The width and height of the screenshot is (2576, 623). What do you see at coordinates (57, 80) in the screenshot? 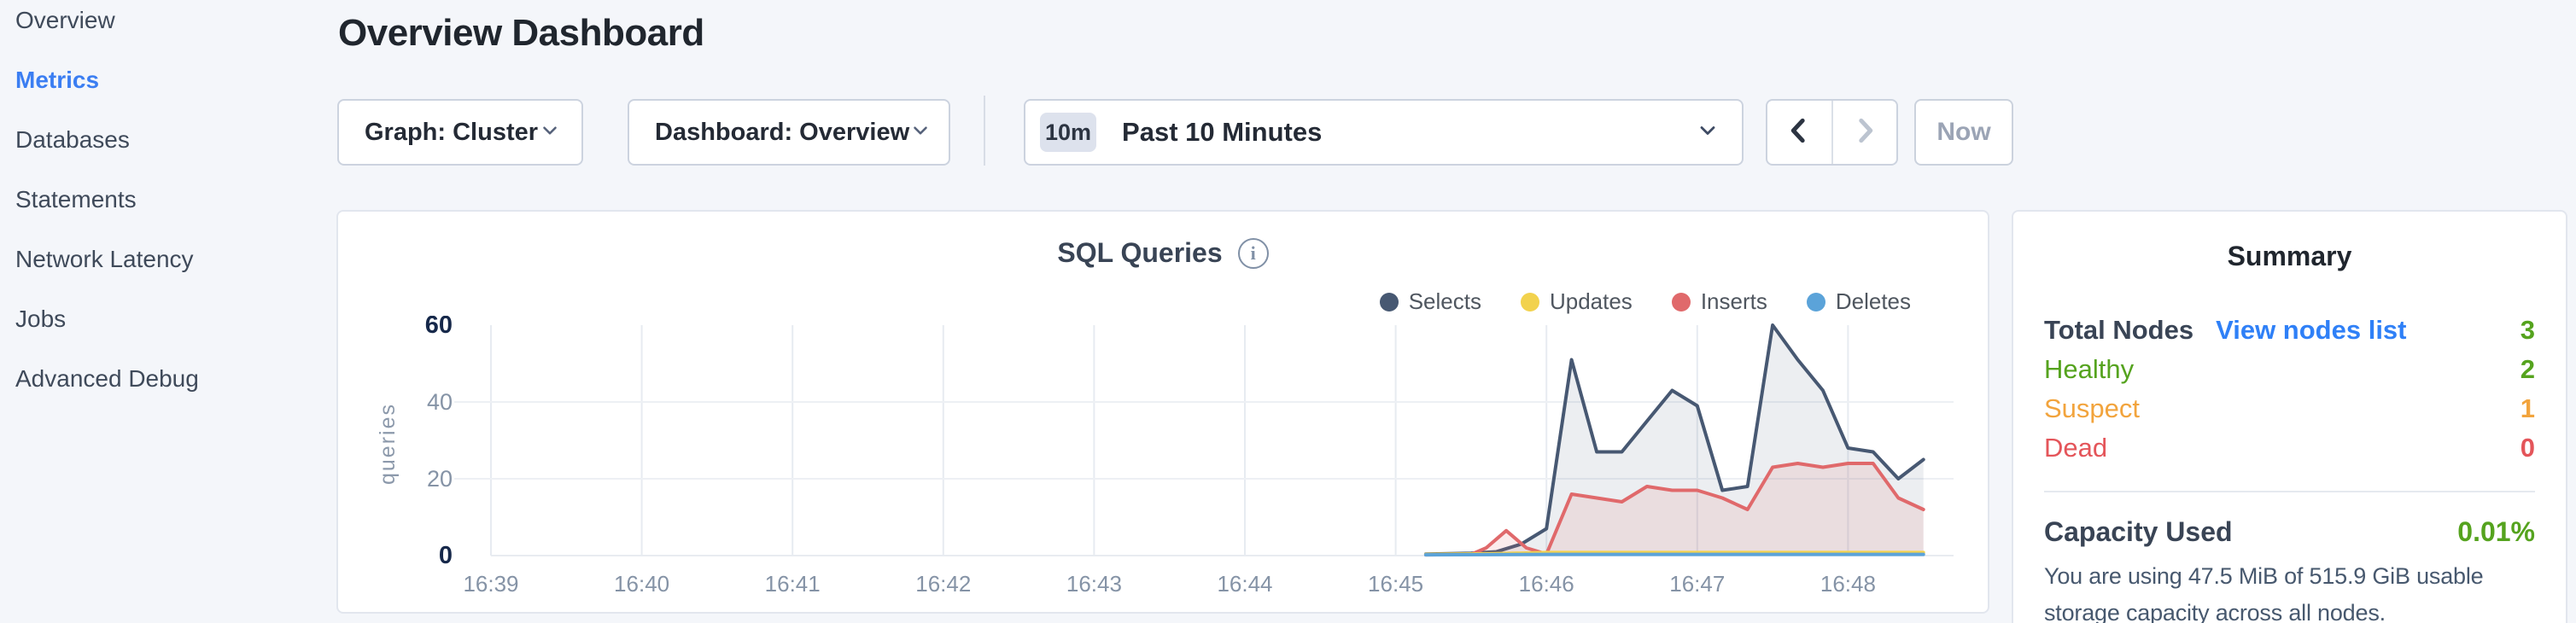
I see `sidebar-item-metrics: Metrics` at bounding box center [57, 80].